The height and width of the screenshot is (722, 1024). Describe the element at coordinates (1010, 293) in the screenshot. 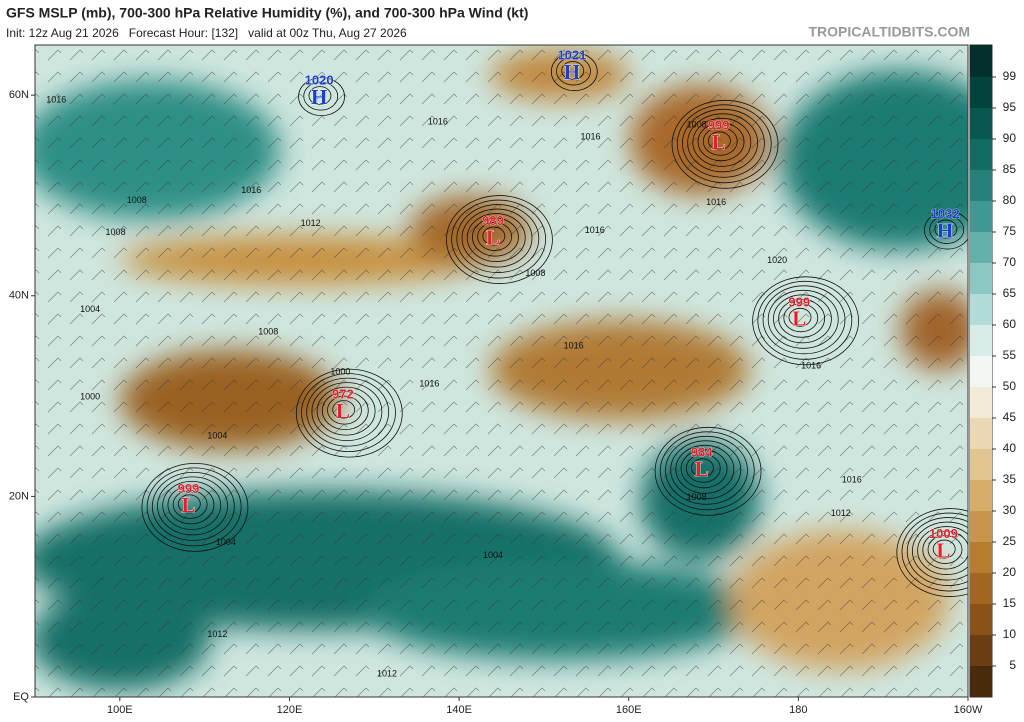

I see `colorbar-tick-label: 65` at that location.